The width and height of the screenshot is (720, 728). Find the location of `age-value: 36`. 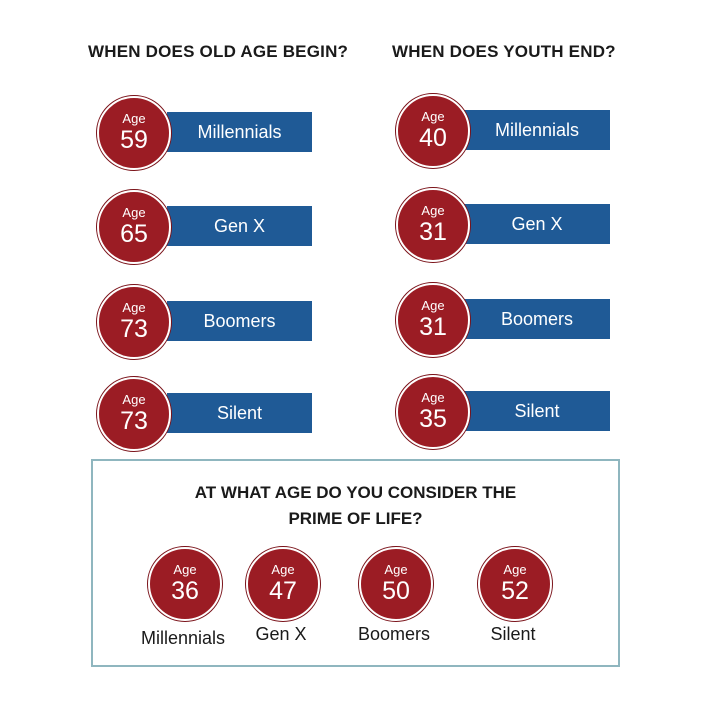

age-value: 36 is located at coordinates (185, 591).